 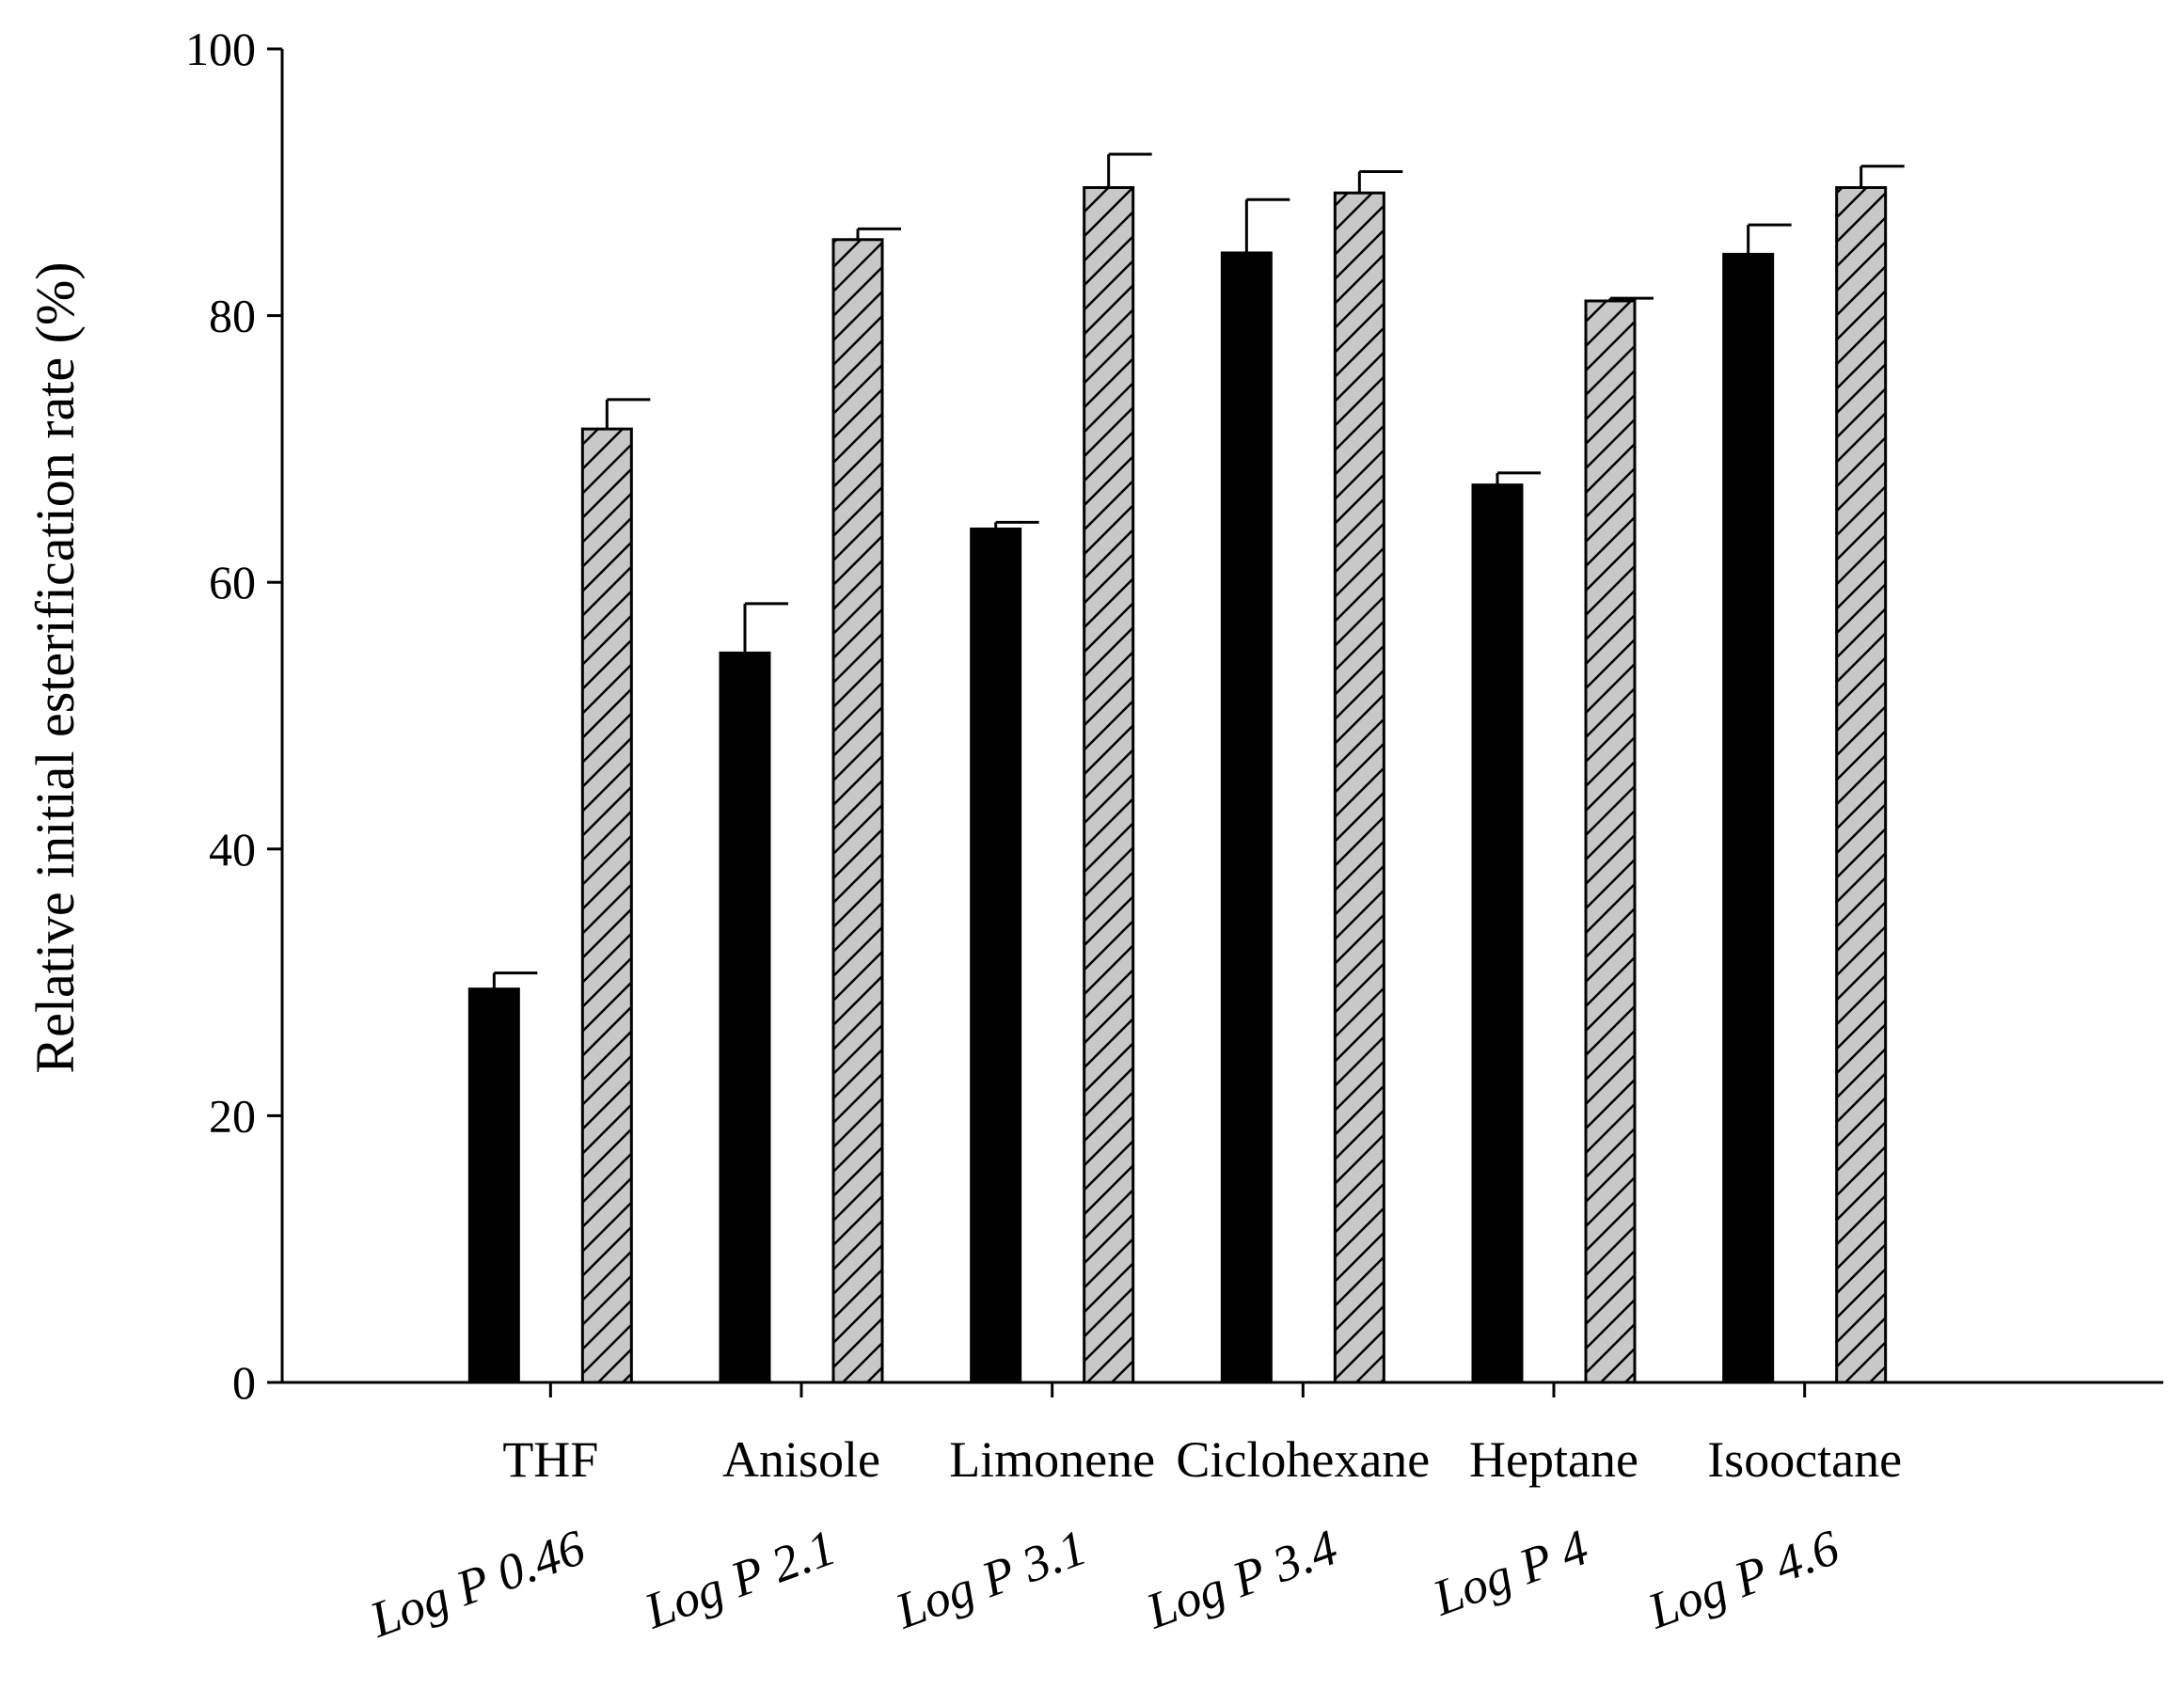 I want to click on y-tick-label: 20, so click(x=232, y=1115).